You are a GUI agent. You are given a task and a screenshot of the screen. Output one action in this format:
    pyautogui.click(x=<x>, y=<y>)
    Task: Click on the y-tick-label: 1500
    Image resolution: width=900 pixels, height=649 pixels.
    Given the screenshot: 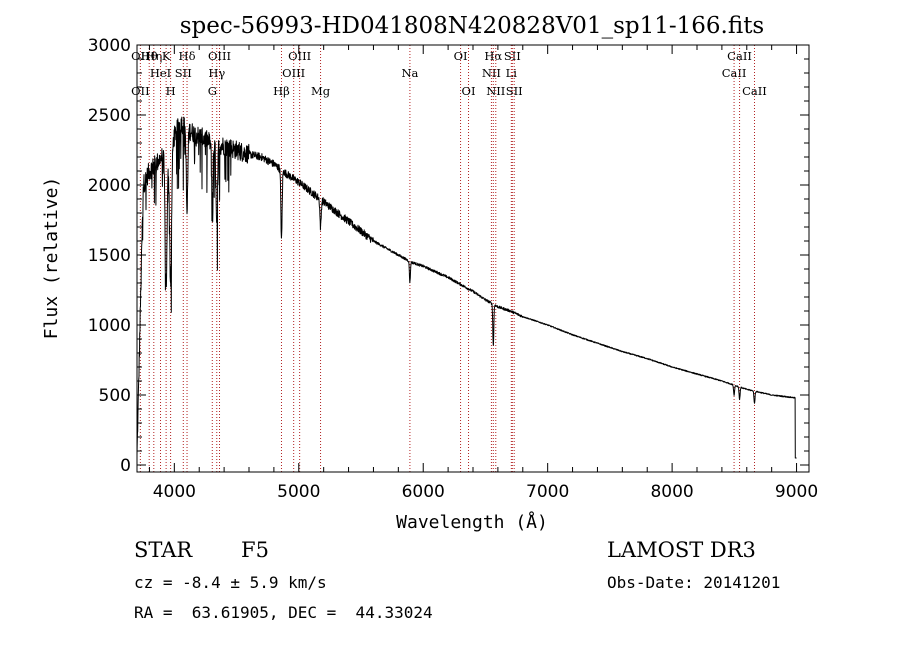 What is the action you would take?
    pyautogui.click(x=109, y=256)
    